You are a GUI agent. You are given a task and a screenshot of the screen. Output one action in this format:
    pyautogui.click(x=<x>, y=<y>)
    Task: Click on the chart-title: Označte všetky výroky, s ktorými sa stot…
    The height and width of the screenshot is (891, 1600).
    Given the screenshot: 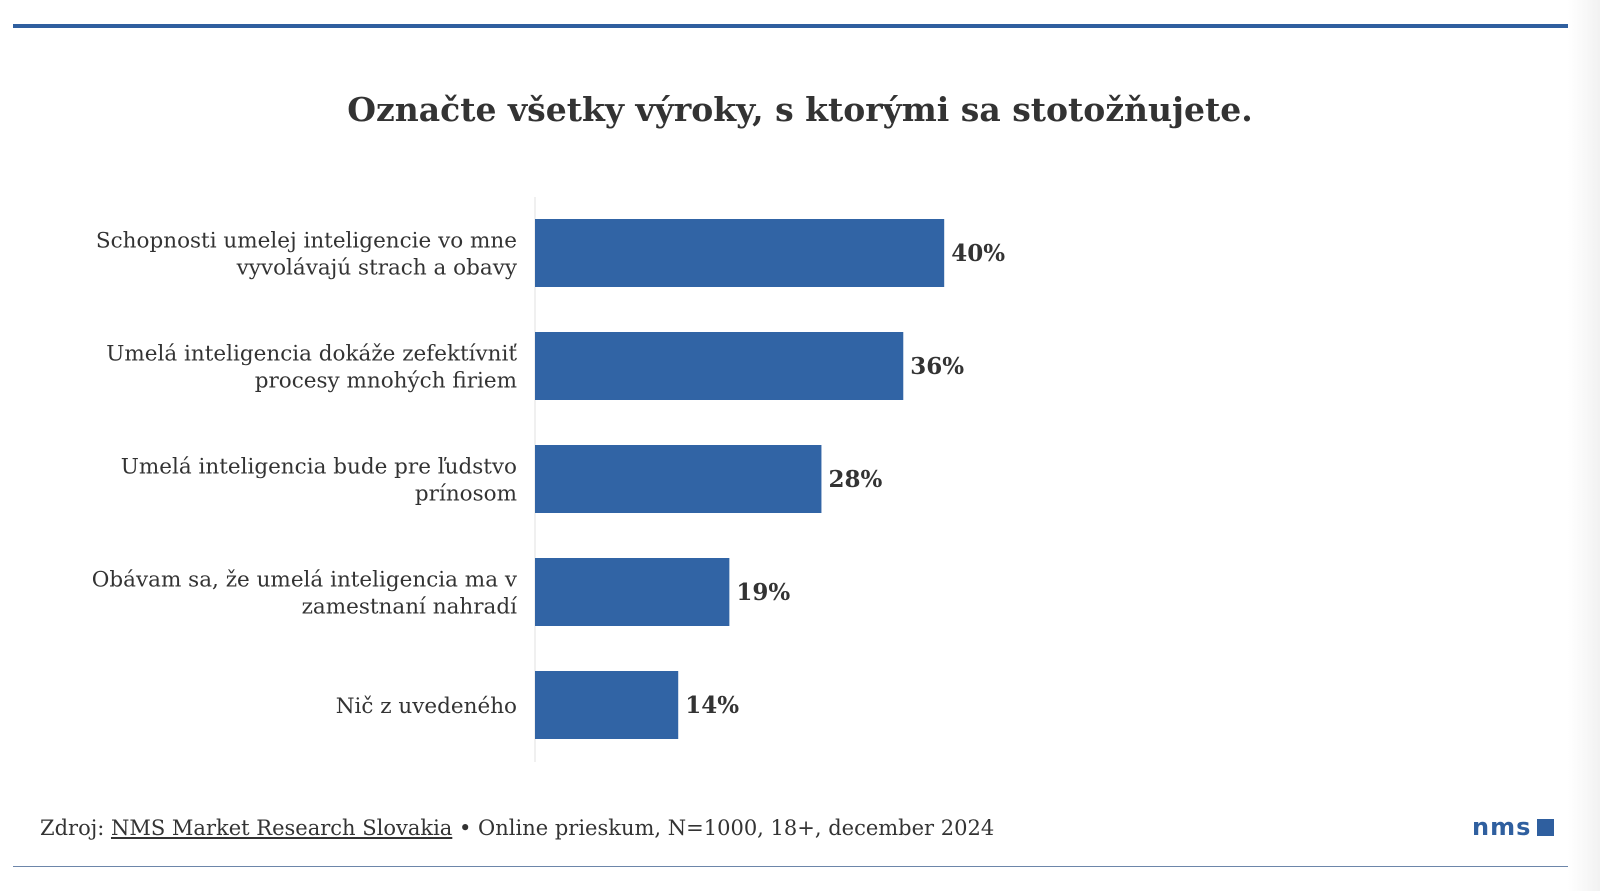 What is the action you would take?
    pyautogui.click(x=800, y=109)
    